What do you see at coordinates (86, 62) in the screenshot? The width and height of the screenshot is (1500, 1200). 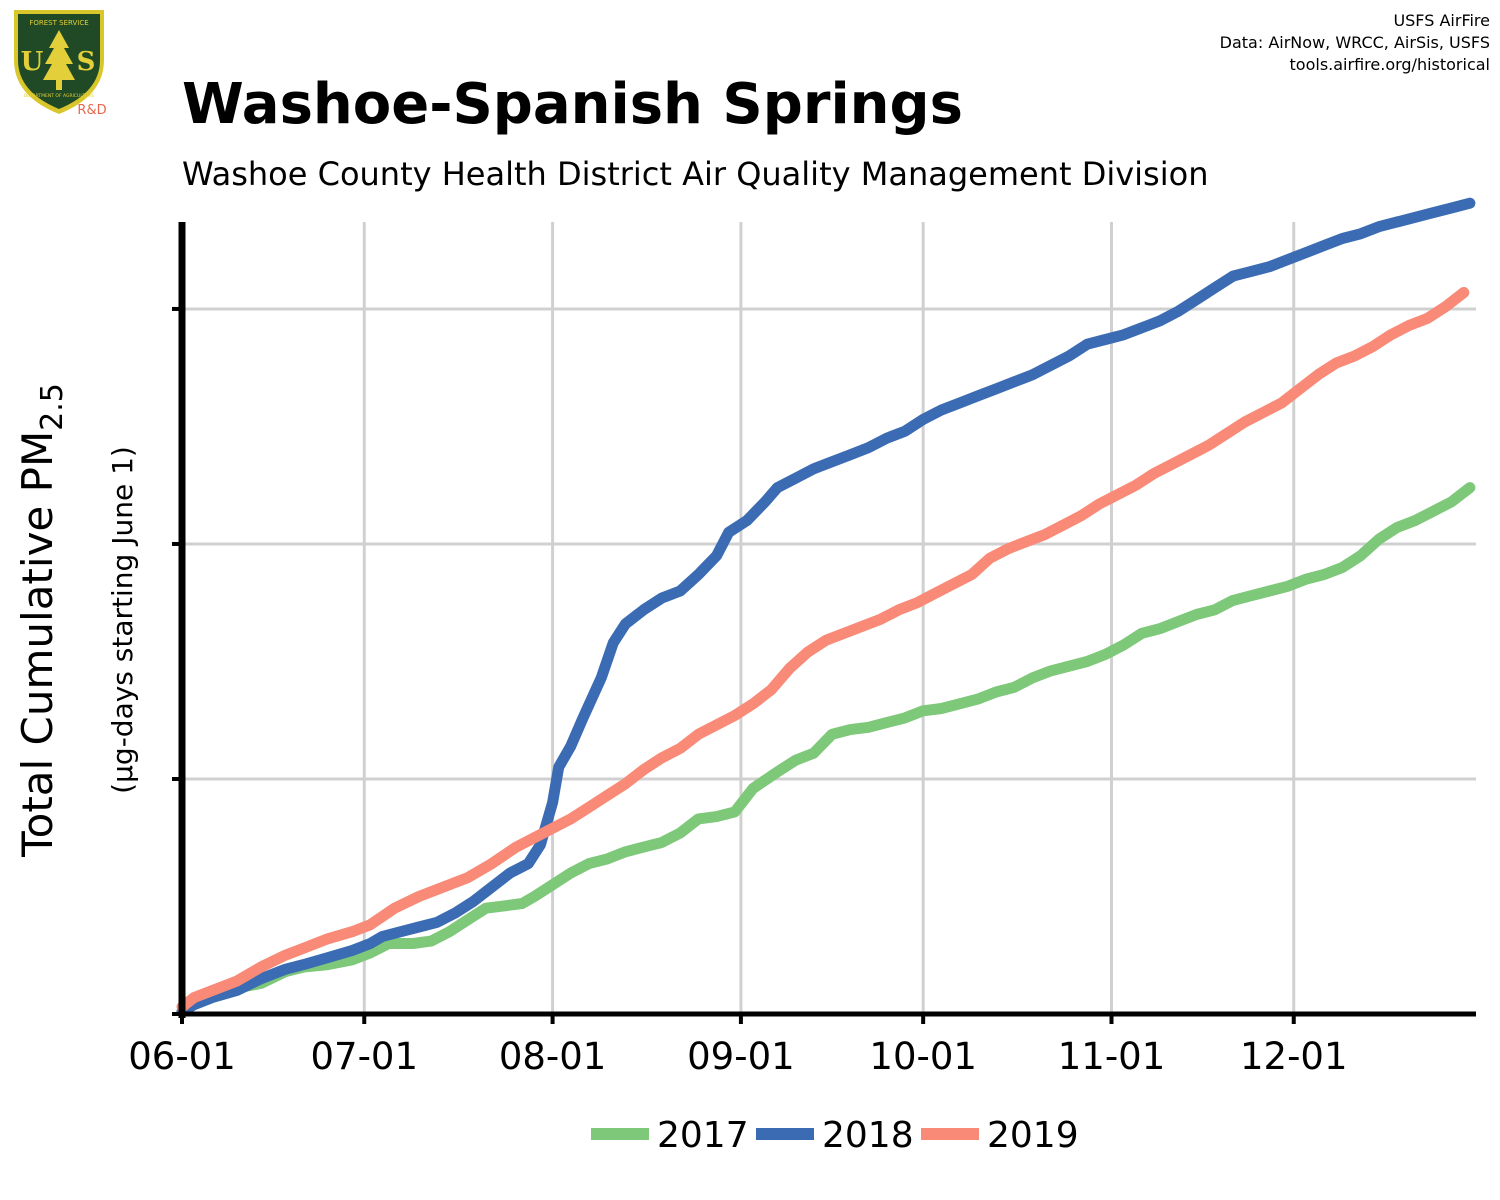 I see `logo-letter-right: S` at bounding box center [86, 62].